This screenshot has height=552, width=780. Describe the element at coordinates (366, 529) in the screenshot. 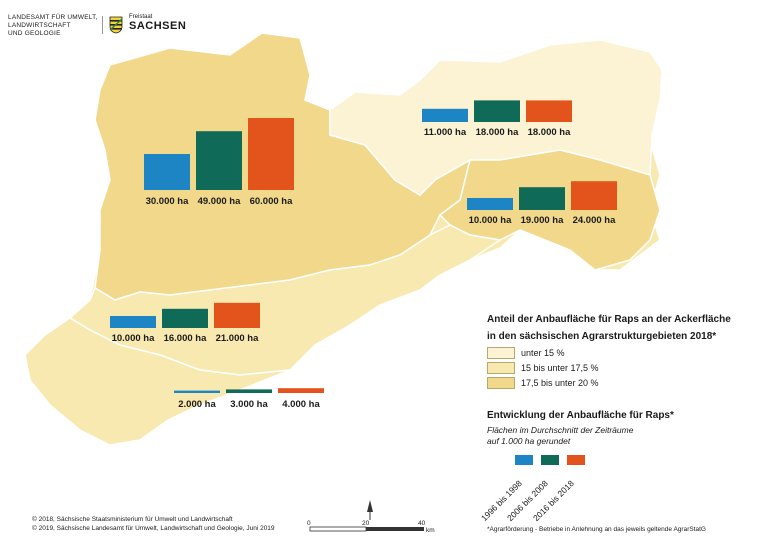

I see `scale-bar` at that location.